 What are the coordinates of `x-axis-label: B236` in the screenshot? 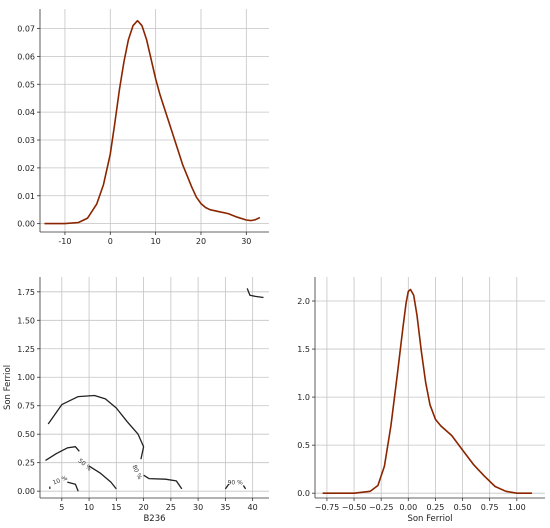 It's located at (154, 519).